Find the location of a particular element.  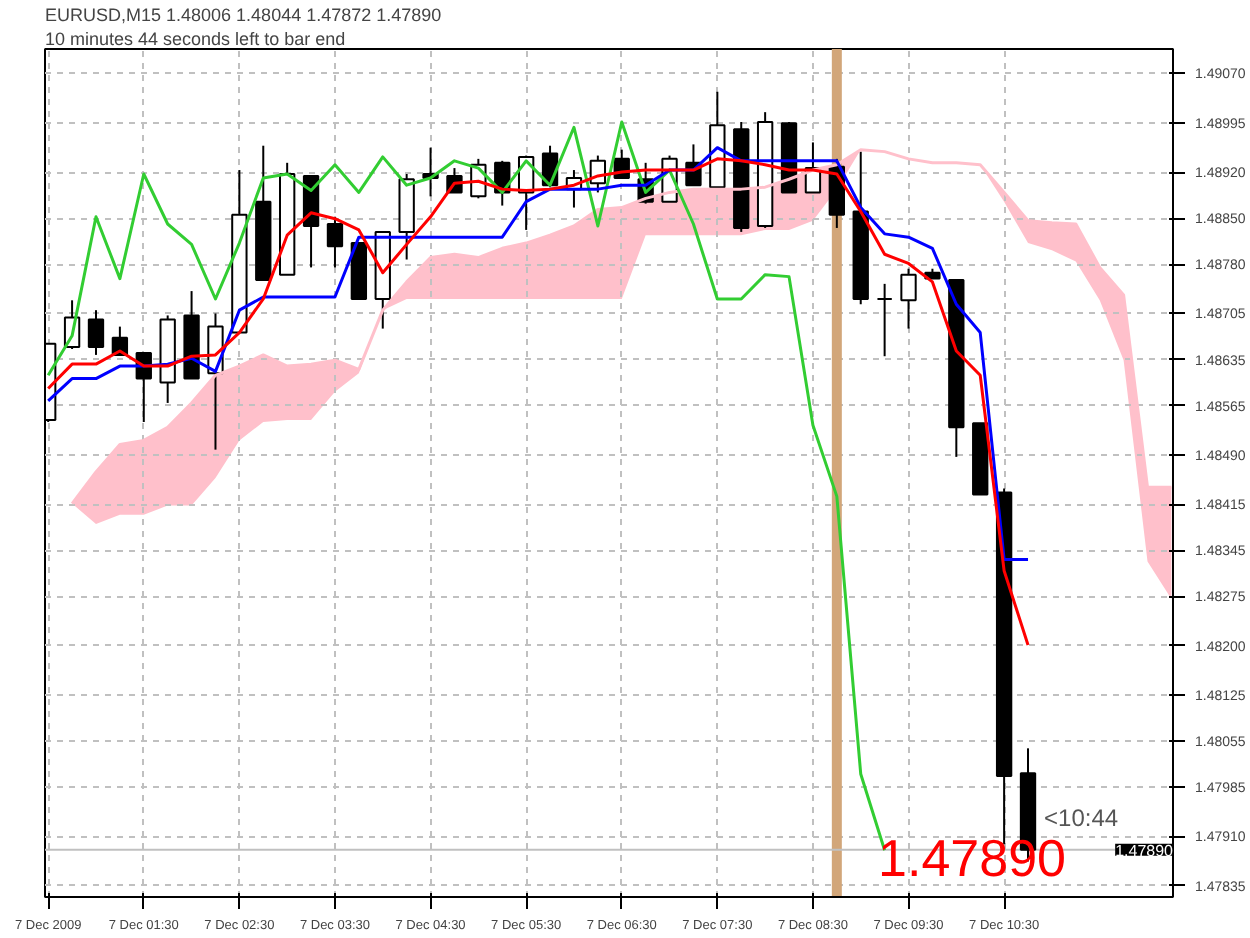

chart-title: EURUSD,M15 1.48006 1.48044 1.47872 1.47890 is located at coordinates (243, 15).